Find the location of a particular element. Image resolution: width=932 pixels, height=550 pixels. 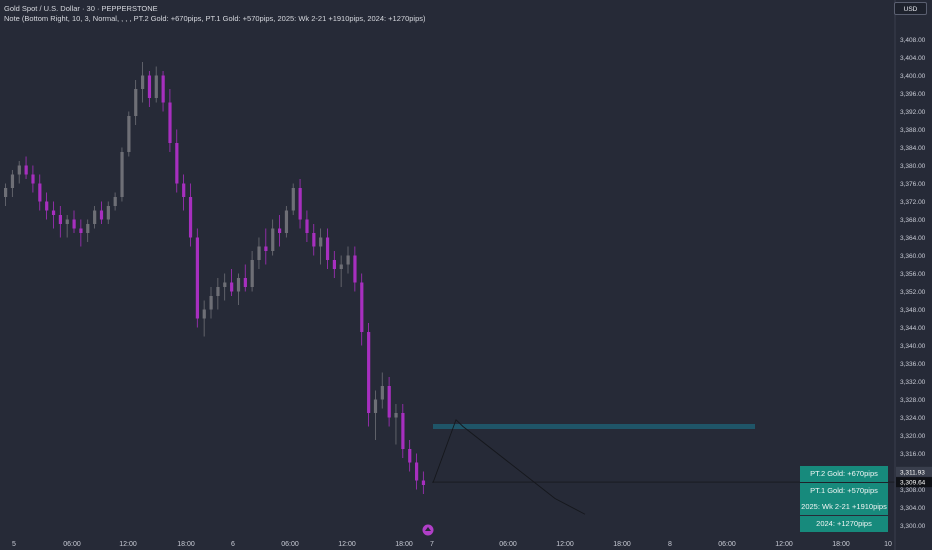

note-pt1: PT.1 Gold: +570pips is located at coordinates (844, 491).